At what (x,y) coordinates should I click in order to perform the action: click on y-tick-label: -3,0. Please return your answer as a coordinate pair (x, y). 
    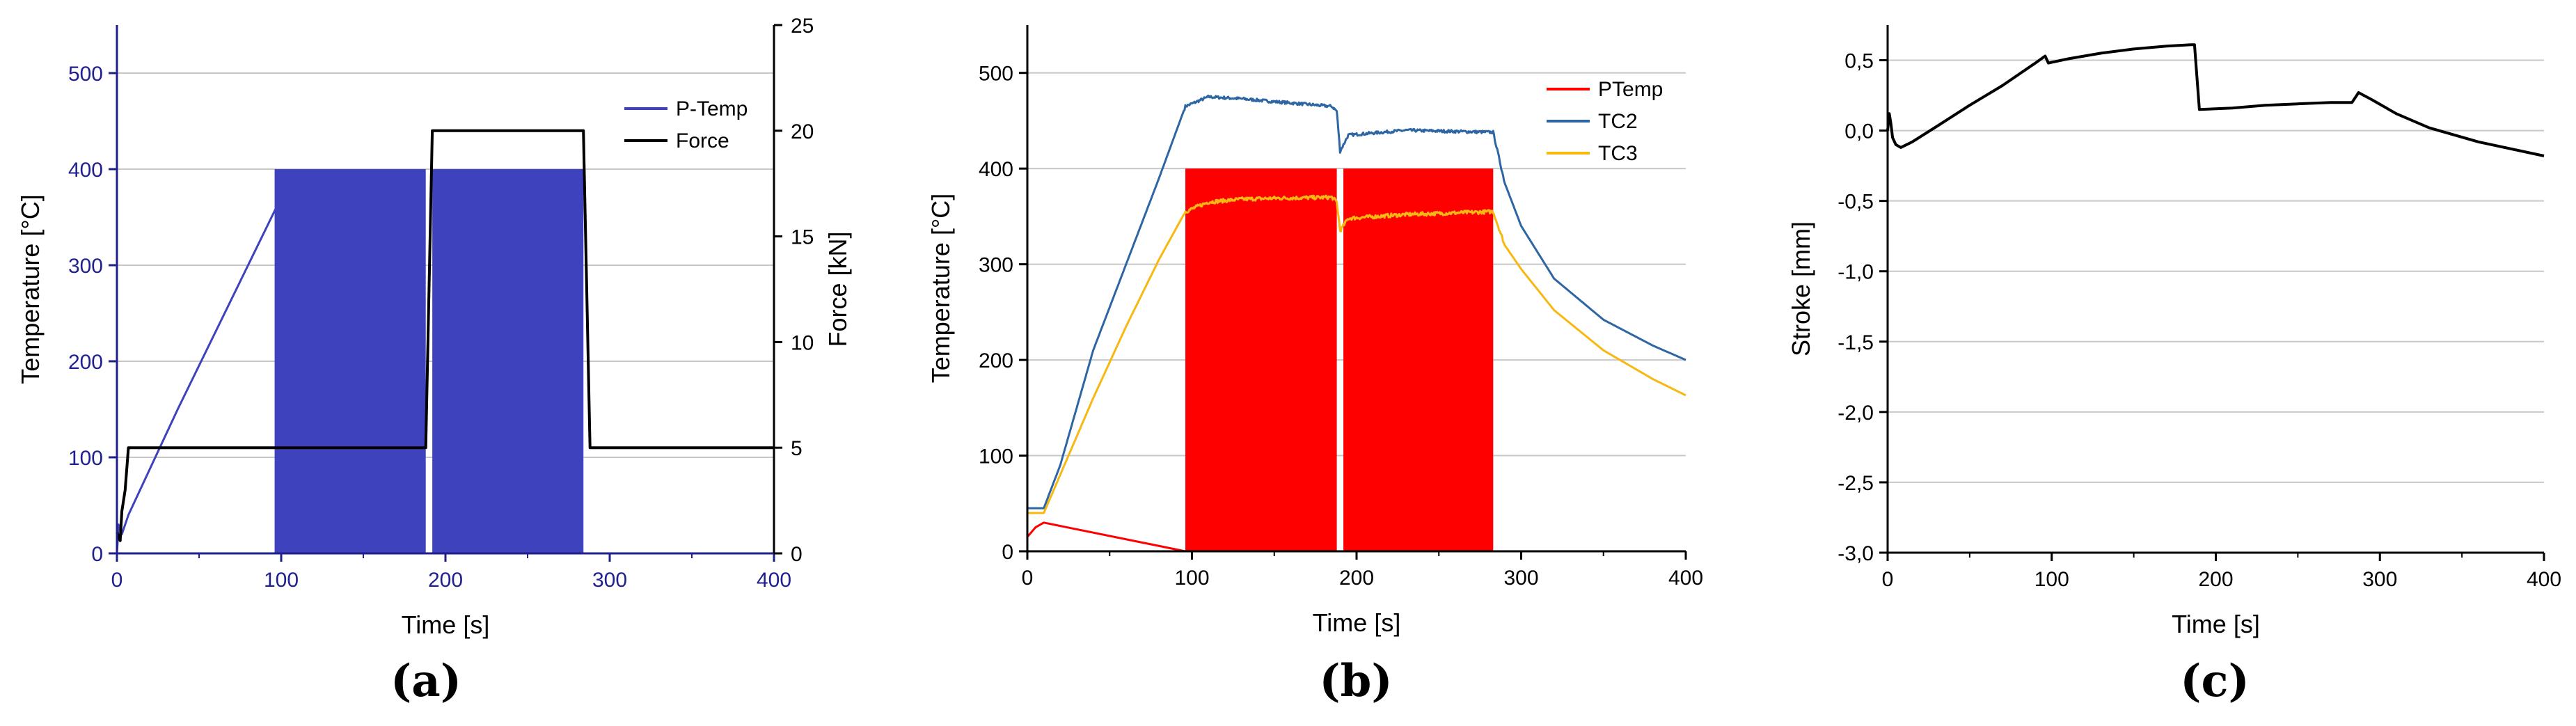
    Looking at the image, I should click on (1856, 553).